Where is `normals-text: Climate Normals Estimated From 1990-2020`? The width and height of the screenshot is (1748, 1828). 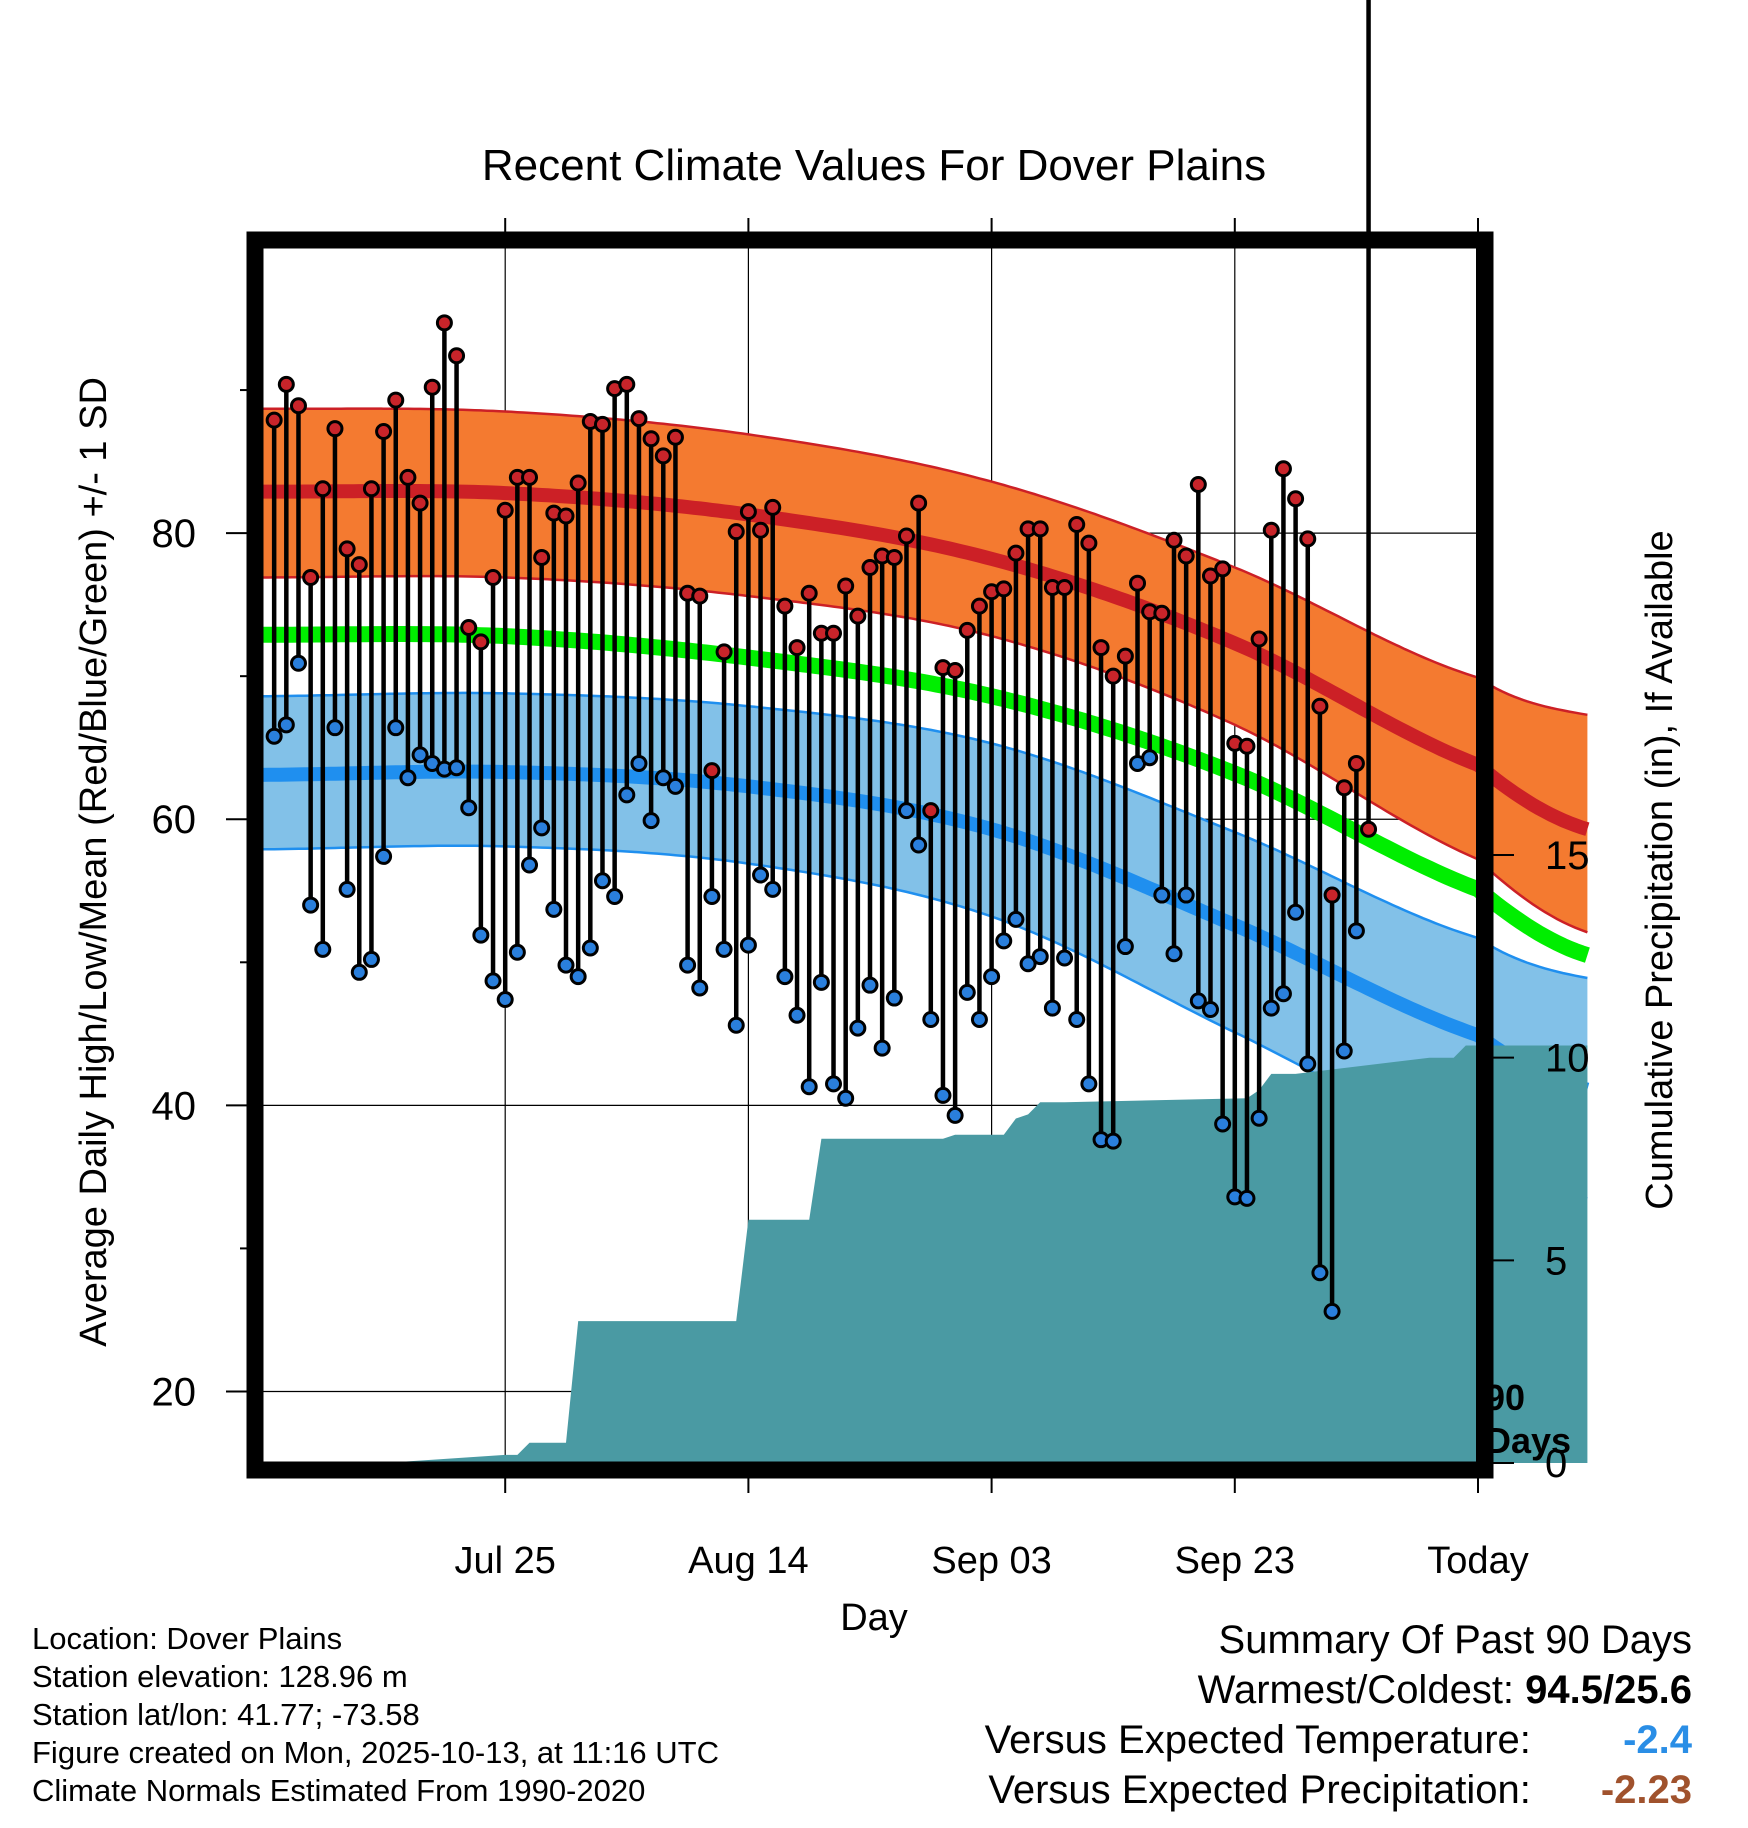 normals-text: Climate Normals Estimated From 1990-2020 is located at coordinates (339, 1790).